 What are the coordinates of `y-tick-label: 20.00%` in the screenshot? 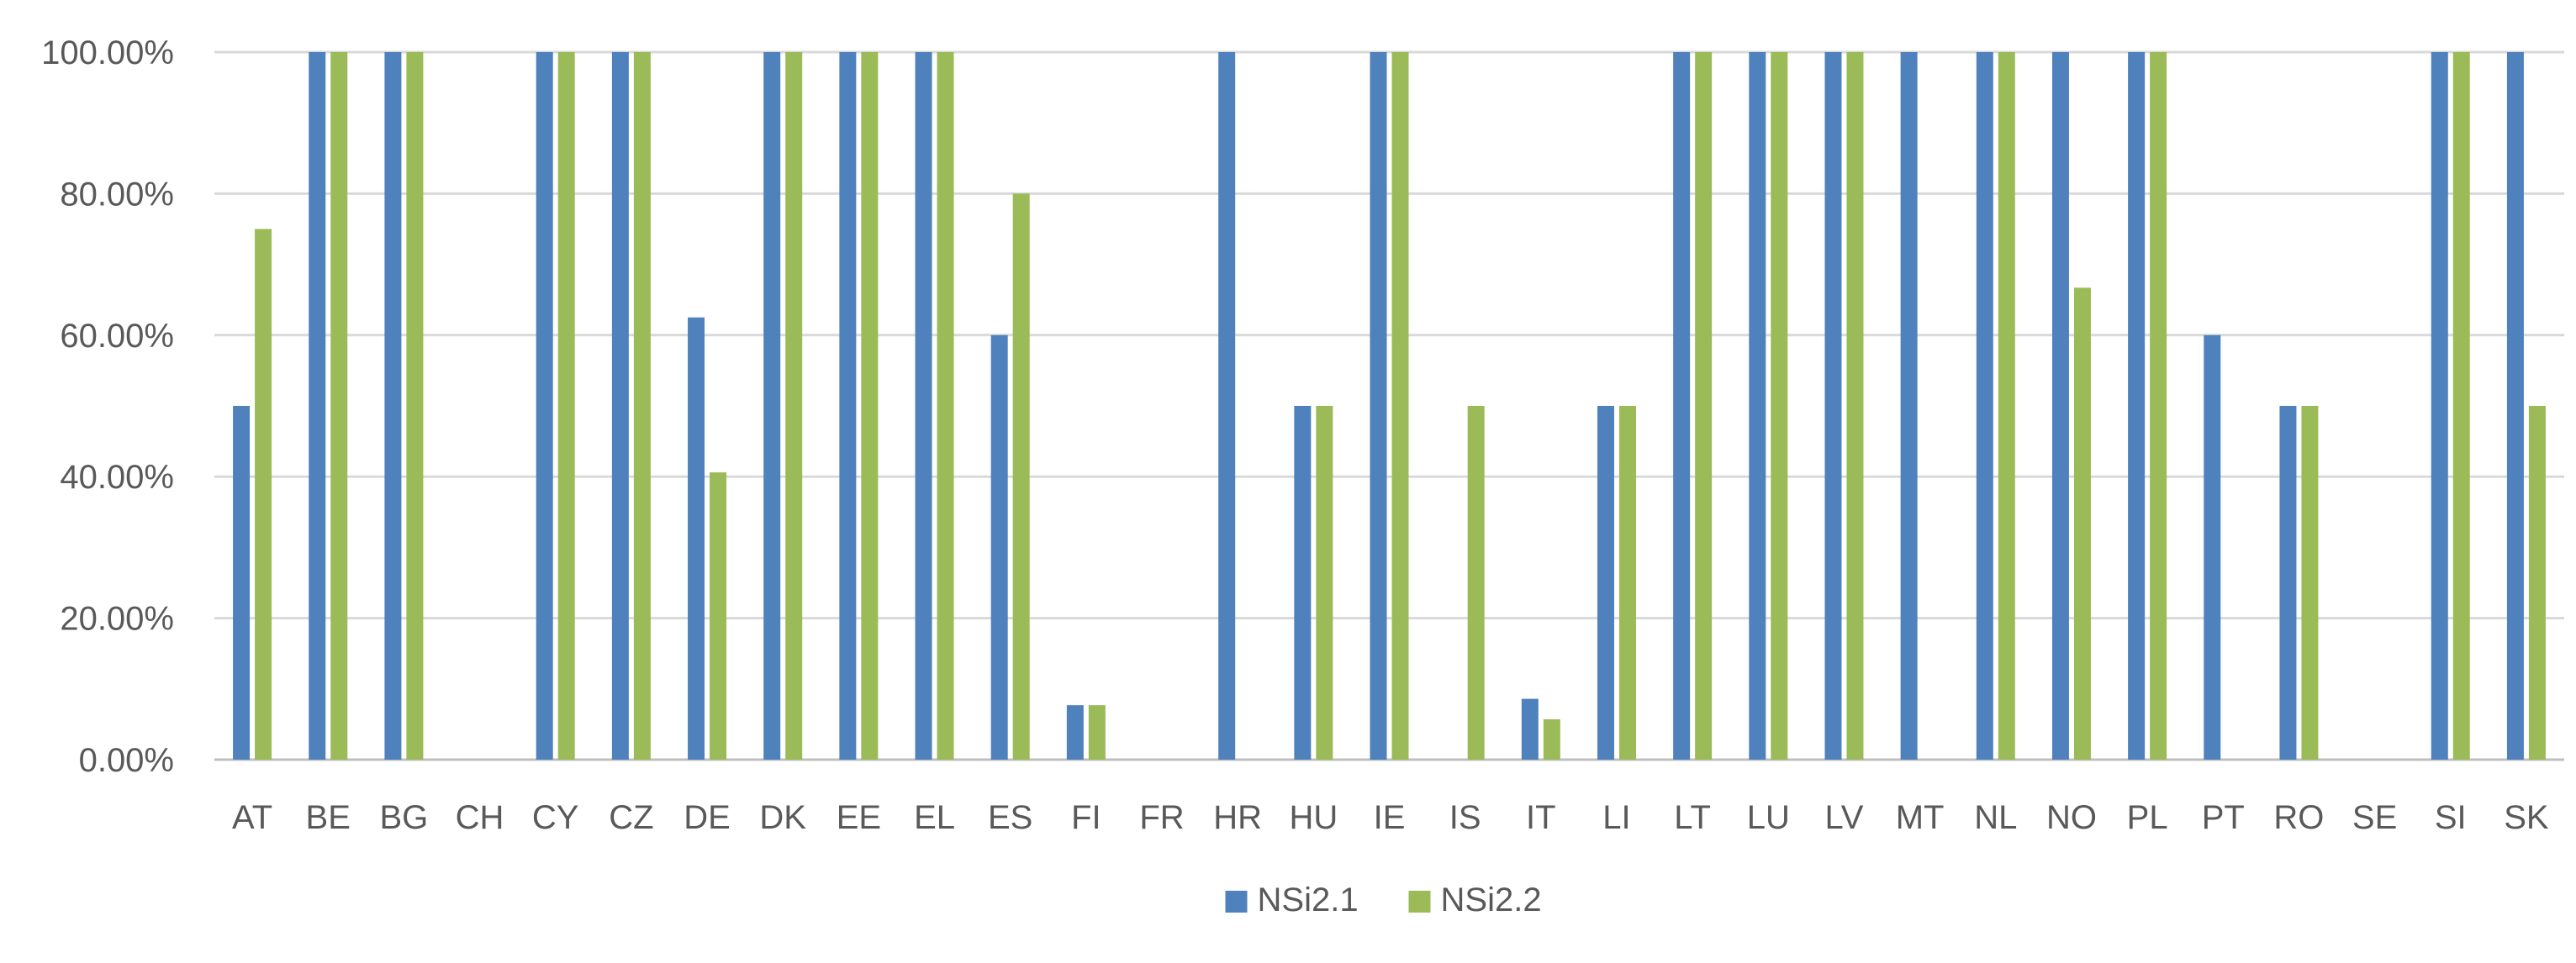 It's located at (117, 619).